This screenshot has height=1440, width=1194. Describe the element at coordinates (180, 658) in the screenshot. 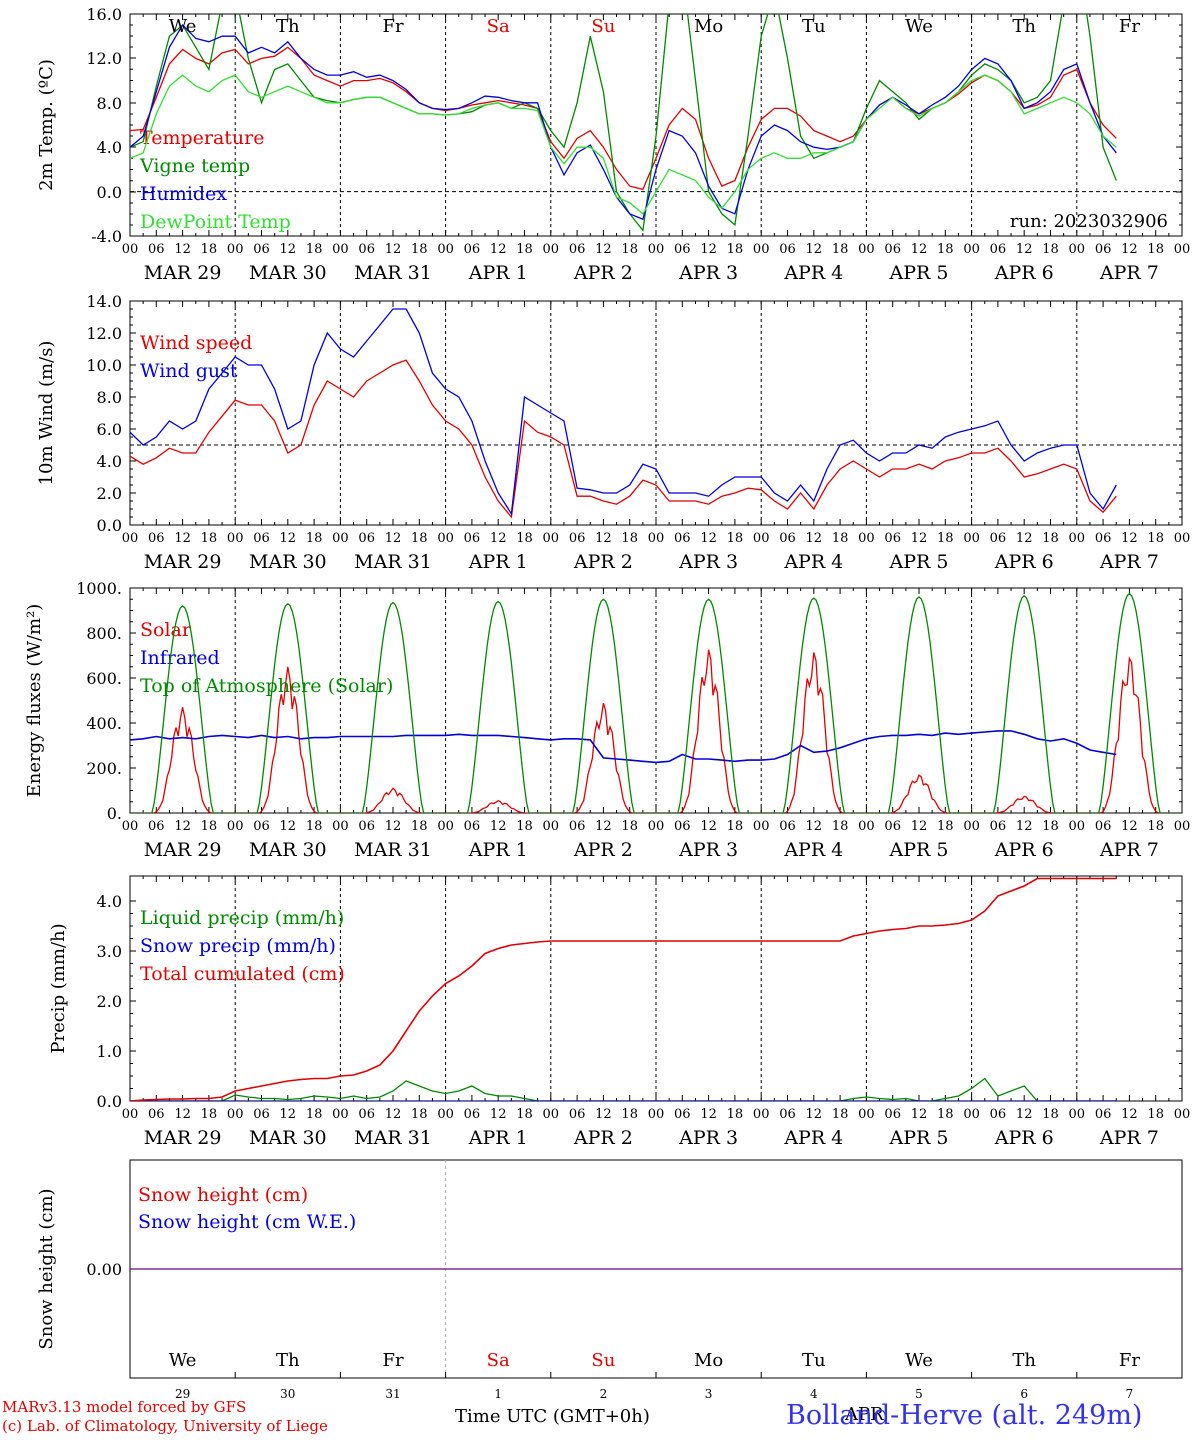

I see `legend-entry: Infrared` at that location.